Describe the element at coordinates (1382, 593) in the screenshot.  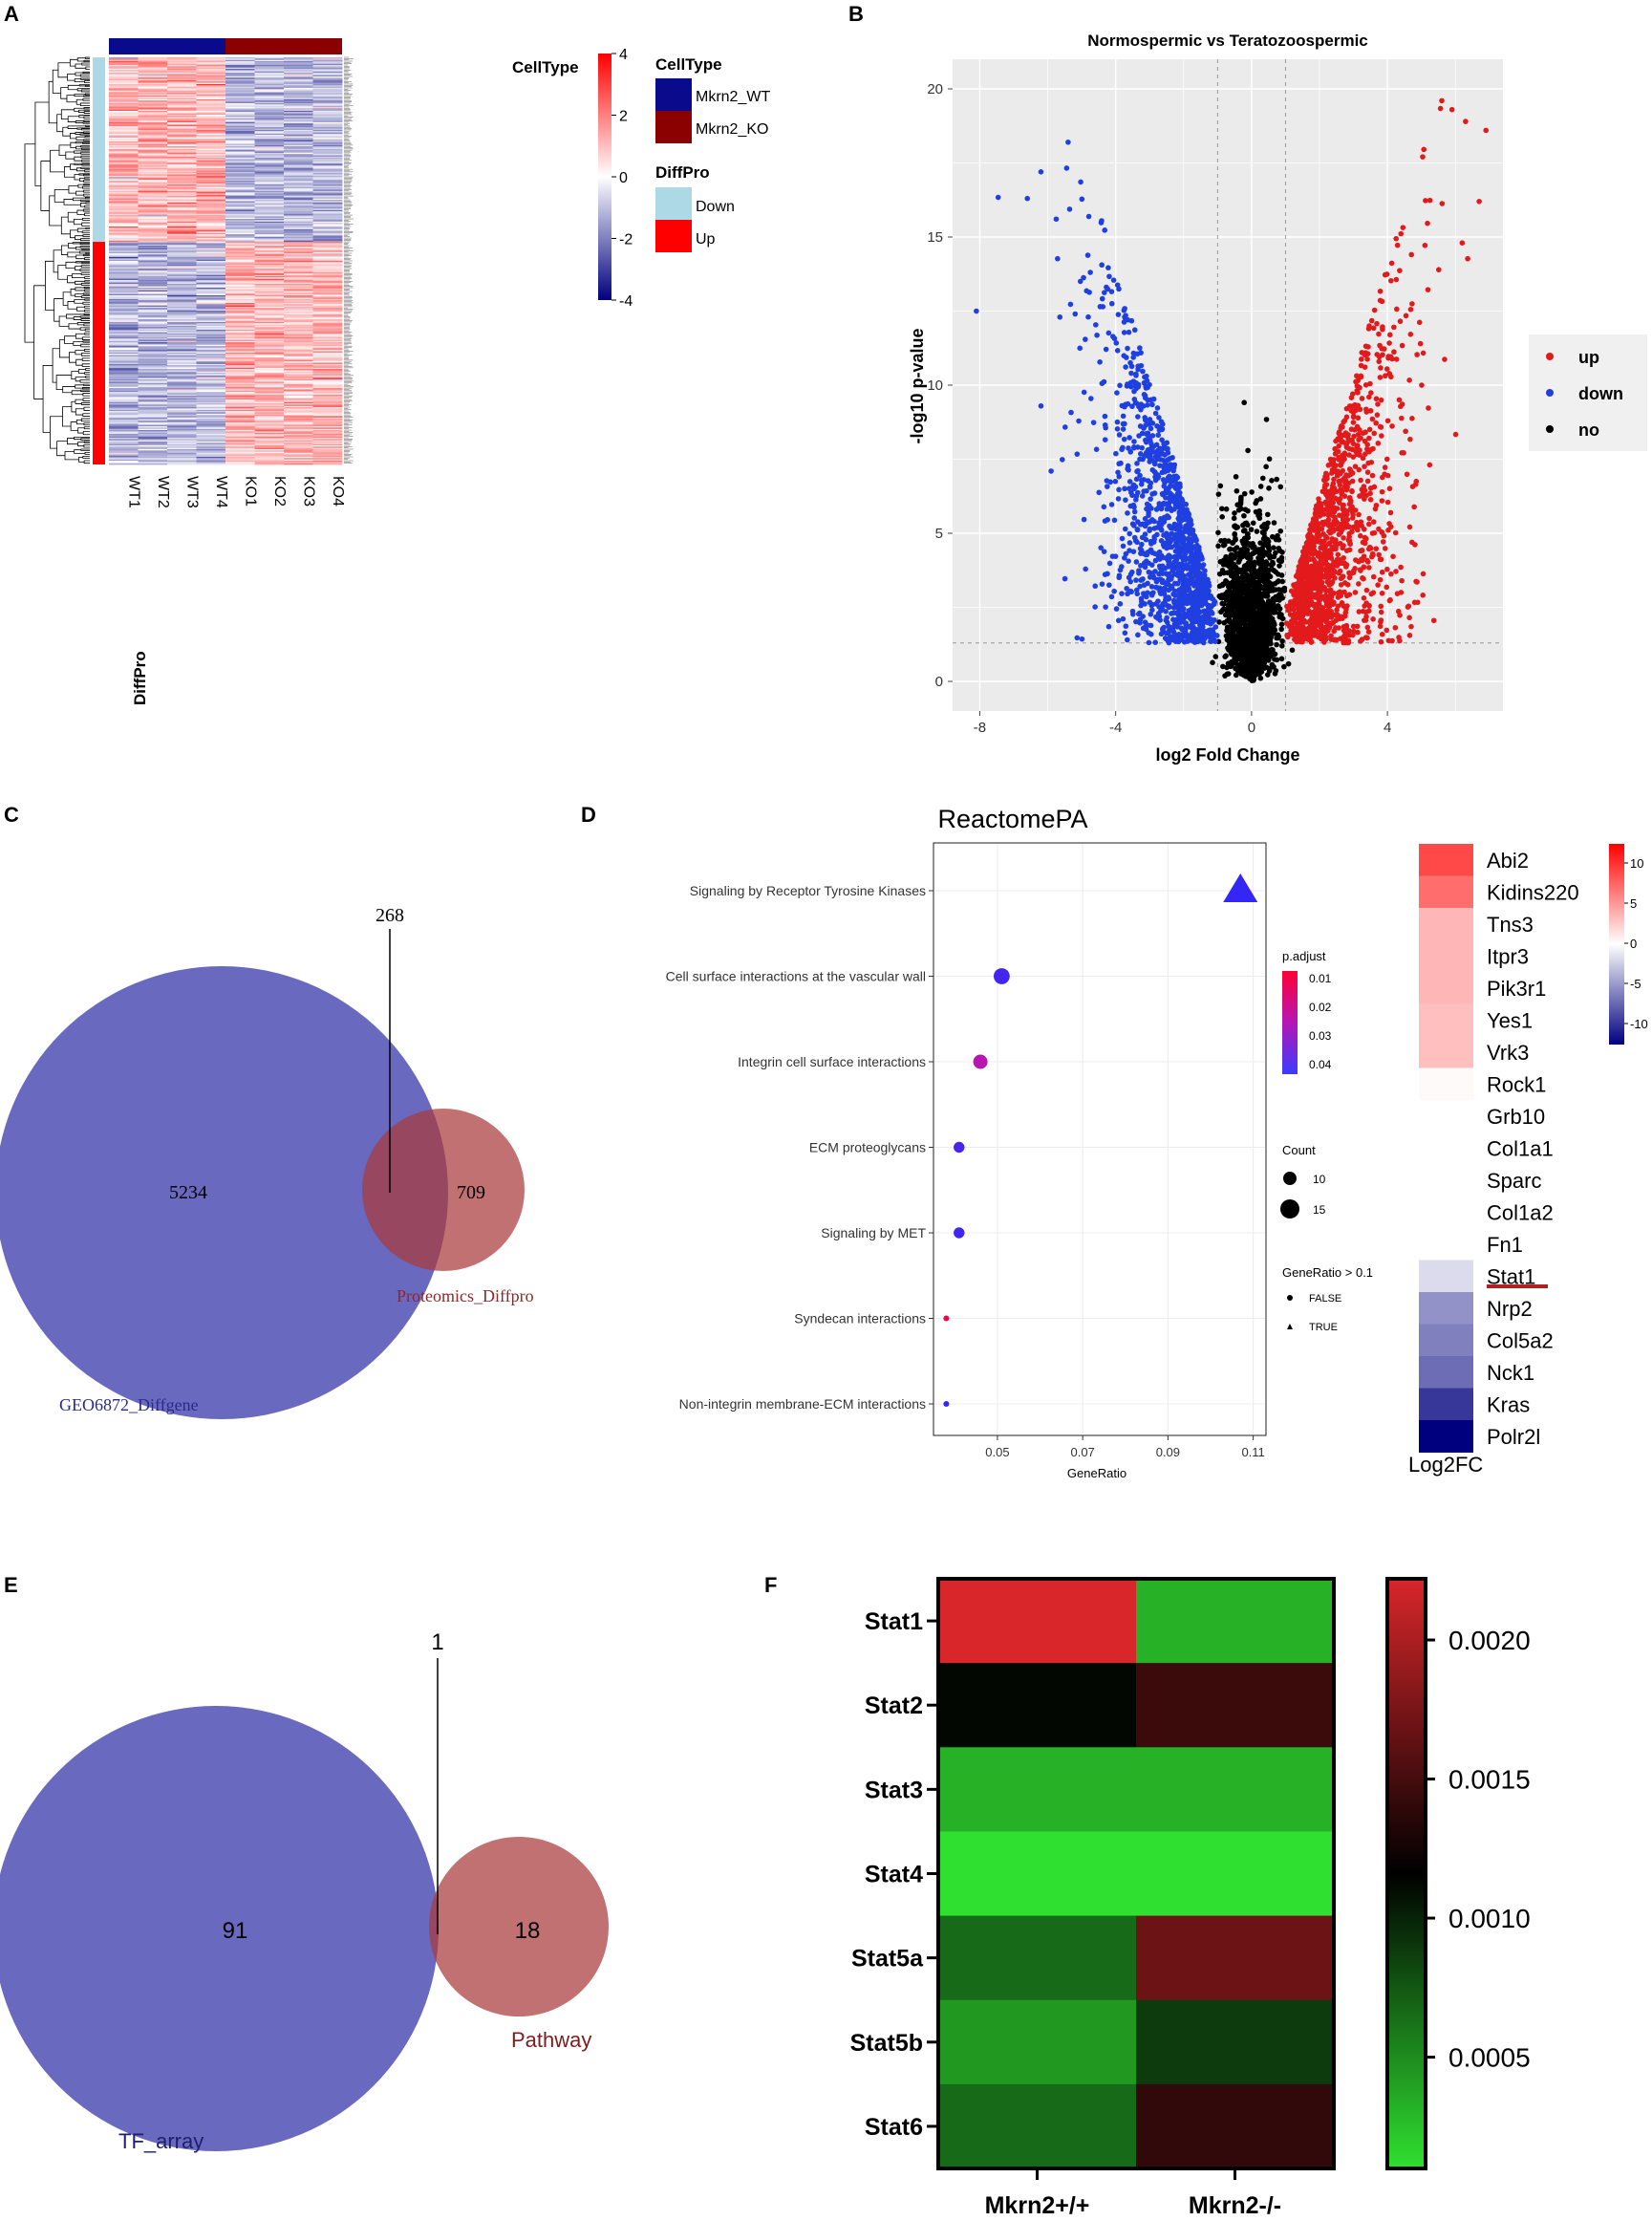
I see `volcano-point-up` at that location.